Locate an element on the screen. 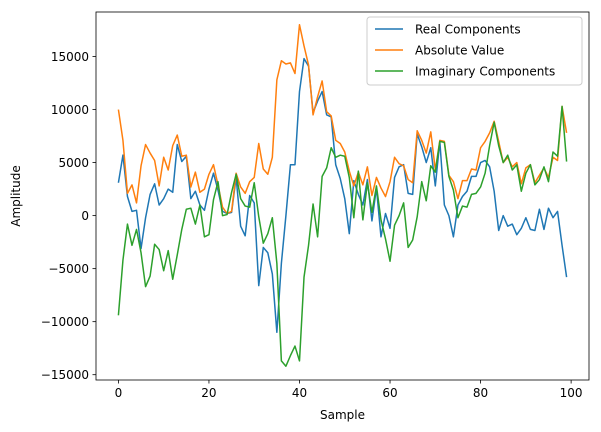 The width and height of the screenshot is (601, 432). x-axis: 0 20 40 60 80 100 is located at coordinates (349, 390).